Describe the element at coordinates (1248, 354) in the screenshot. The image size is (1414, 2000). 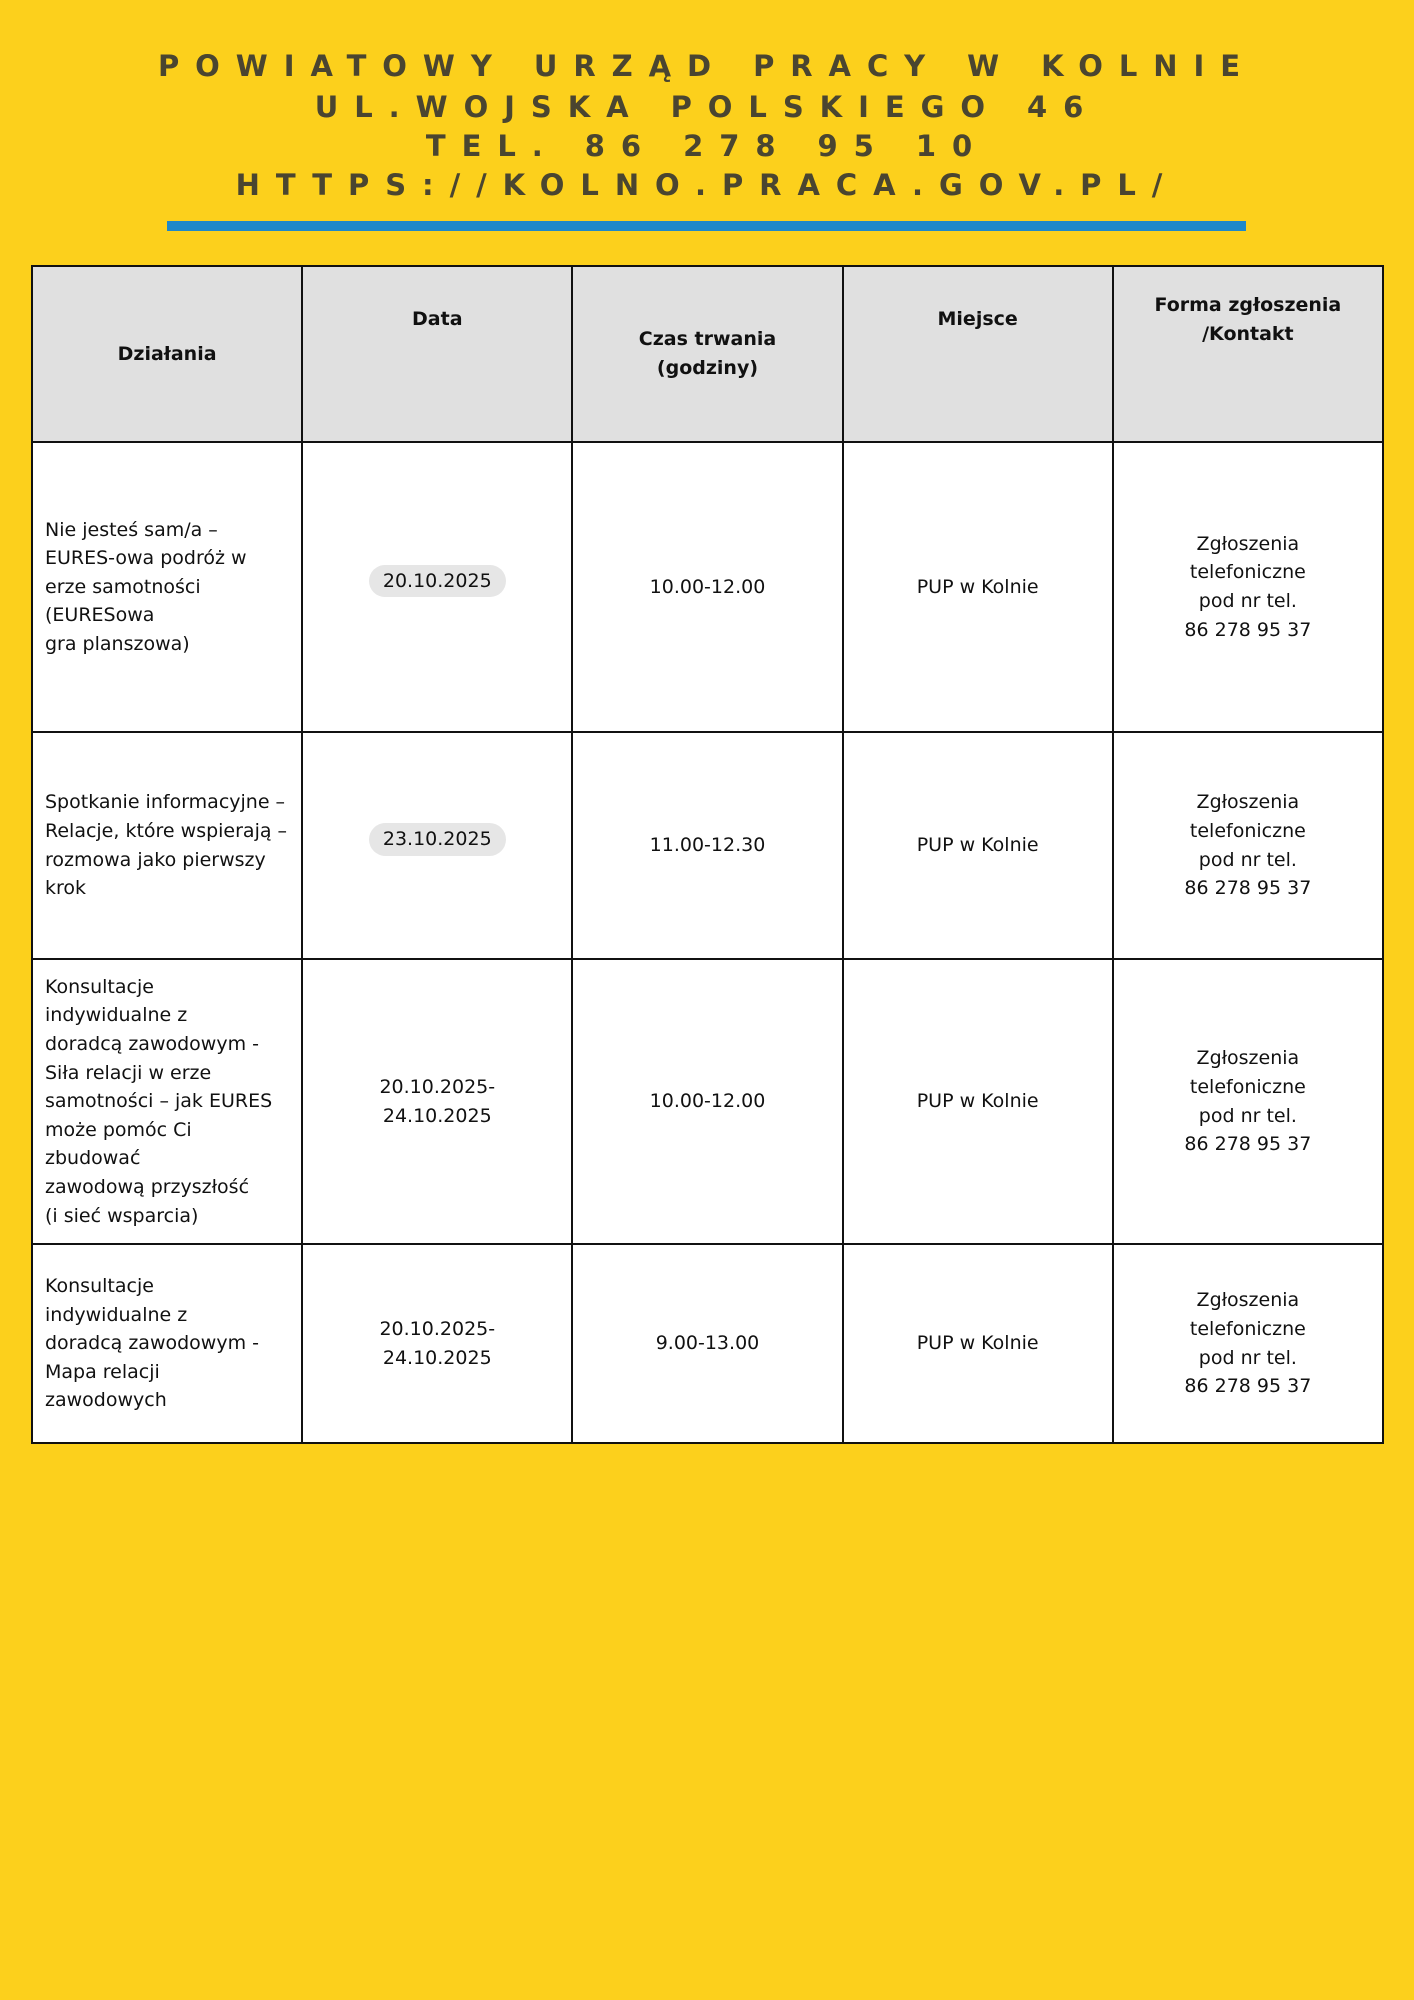
I see `col-header-contact: Forma zgłoszenia /Kontakt` at that location.